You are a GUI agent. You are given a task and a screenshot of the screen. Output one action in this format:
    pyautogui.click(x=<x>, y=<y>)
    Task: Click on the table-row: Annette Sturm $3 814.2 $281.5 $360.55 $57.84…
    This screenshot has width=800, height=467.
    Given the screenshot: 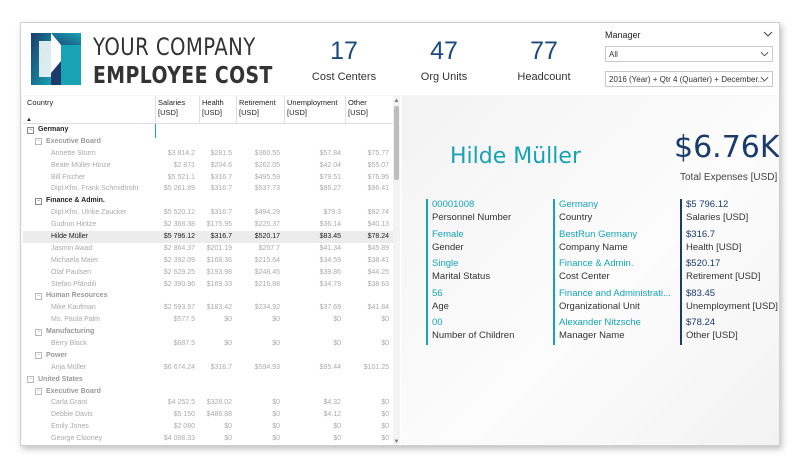 What is the action you would take?
    pyautogui.click(x=208, y=154)
    